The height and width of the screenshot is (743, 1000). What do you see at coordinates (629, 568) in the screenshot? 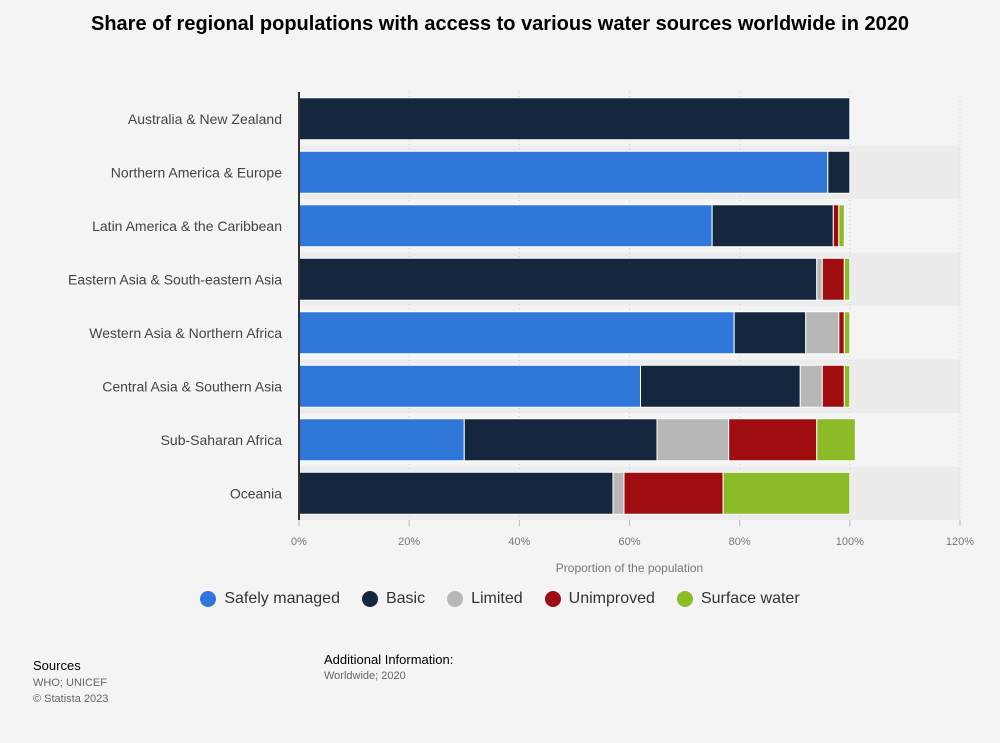
I see `x-axis-title: Proportion of the population` at bounding box center [629, 568].